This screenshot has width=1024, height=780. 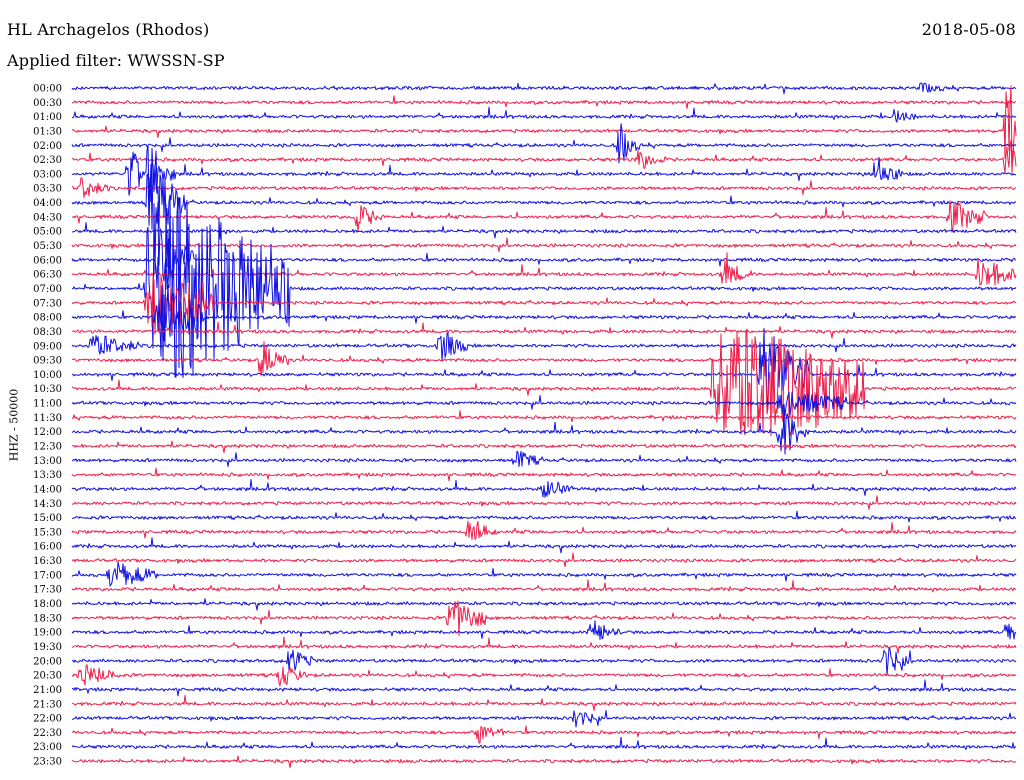 What do you see at coordinates (47, 719) in the screenshot?
I see `time-tick-label: 22:00` at bounding box center [47, 719].